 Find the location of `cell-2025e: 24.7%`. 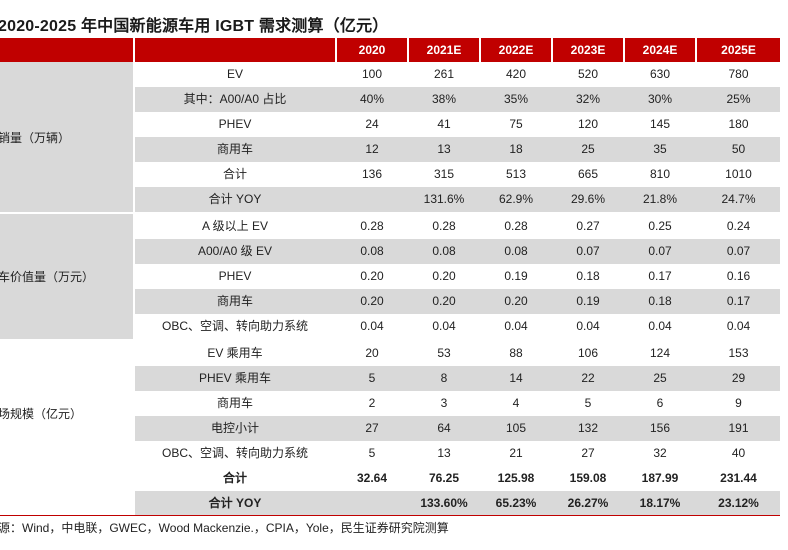

cell-2025e: 24.7% is located at coordinates (738, 199).